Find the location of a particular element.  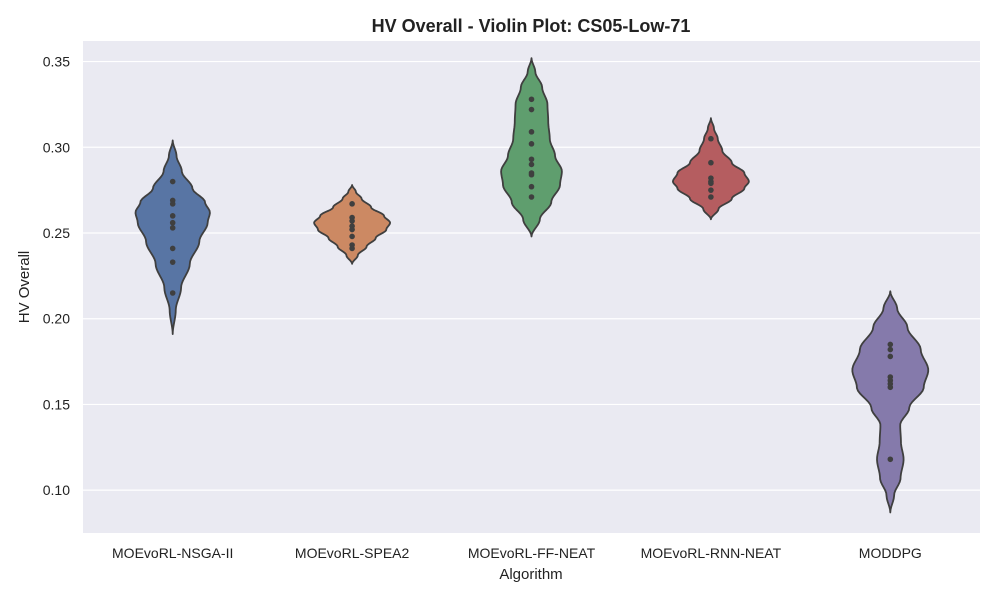

y-tick-label: 0.10 is located at coordinates (56, 490).